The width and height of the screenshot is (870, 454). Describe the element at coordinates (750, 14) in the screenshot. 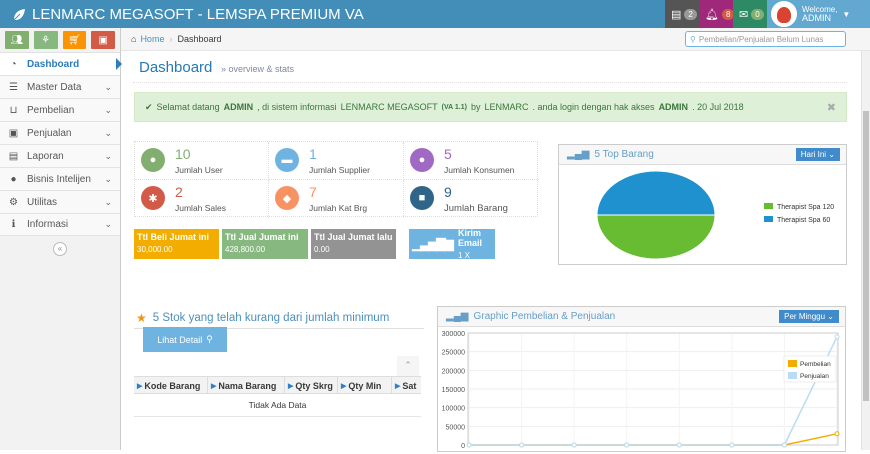

I see `messages-menu: ✉ 0` at that location.